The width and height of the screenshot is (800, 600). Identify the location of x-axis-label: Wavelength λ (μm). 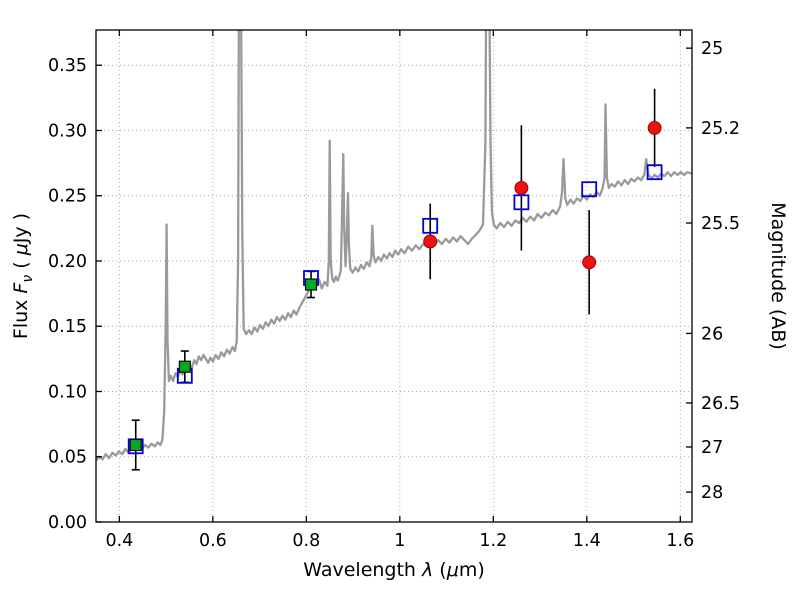
(393, 570).